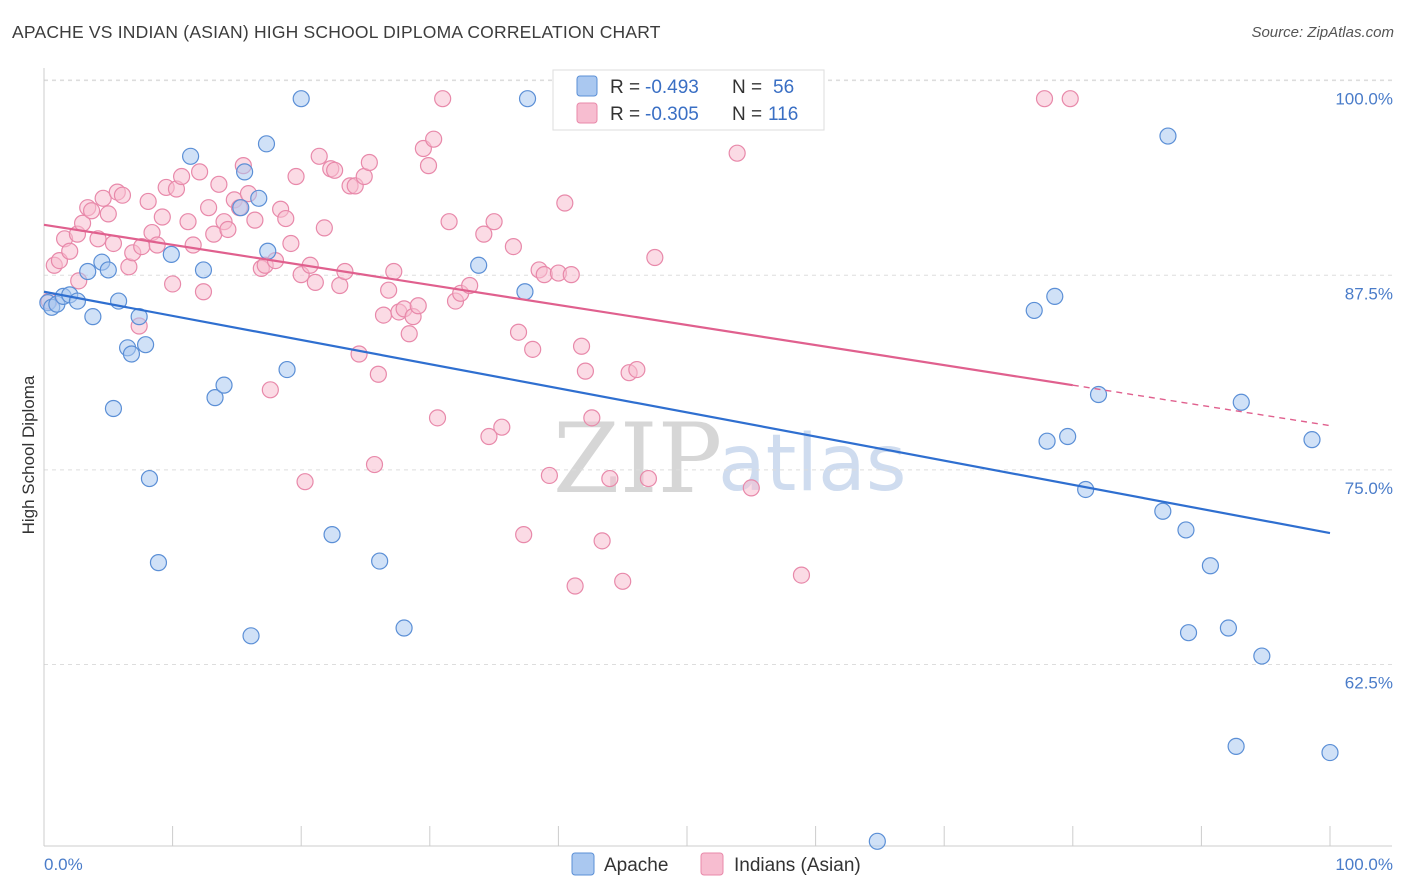 This screenshot has width=1406, height=892. Describe the element at coordinates (730, 459) in the screenshot. I see `watermark: ZIP atlas` at that location.